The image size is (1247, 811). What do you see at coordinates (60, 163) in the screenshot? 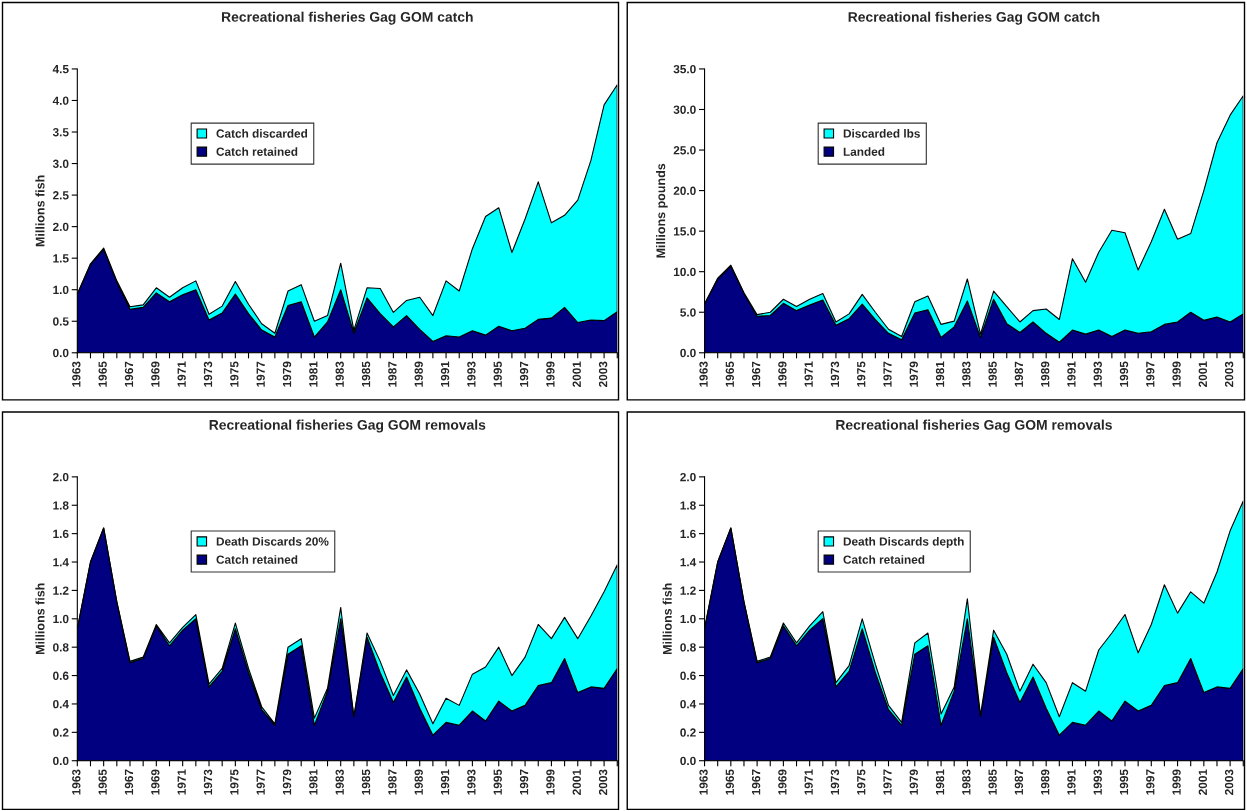
I see `y-tick-label: 3.0` at bounding box center [60, 163].